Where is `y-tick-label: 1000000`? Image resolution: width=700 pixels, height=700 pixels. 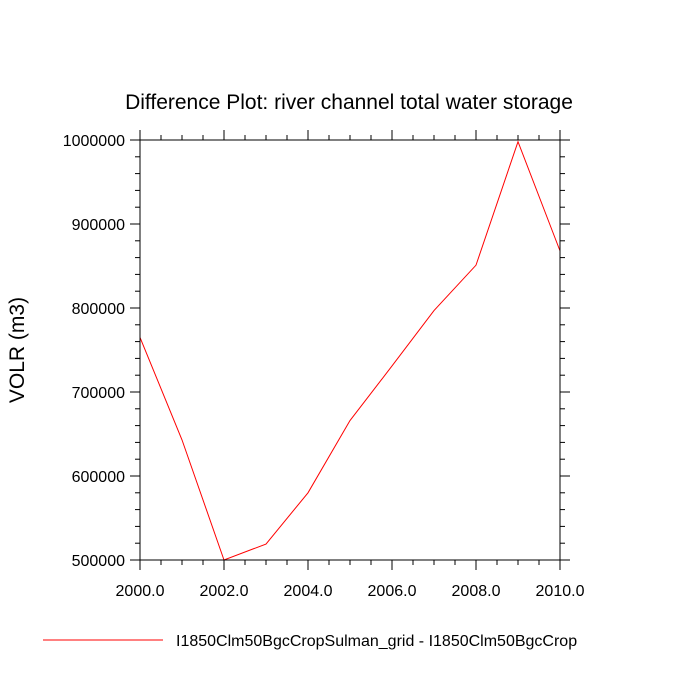 y-tick-label: 1000000 is located at coordinates (94, 141).